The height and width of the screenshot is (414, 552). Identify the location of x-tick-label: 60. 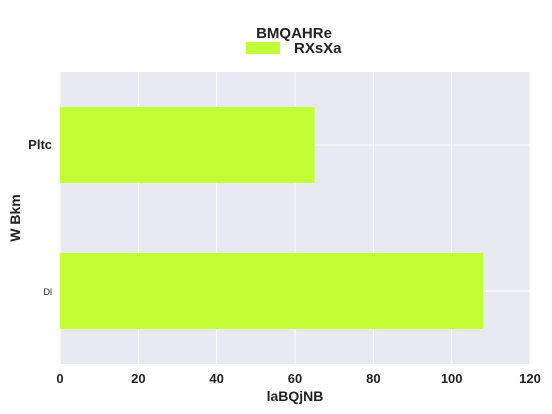
(295, 378).